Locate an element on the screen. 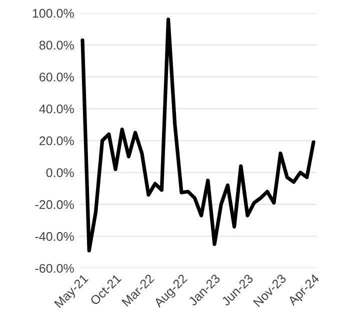  y-tick-label: -60.0% is located at coordinates (54, 268).